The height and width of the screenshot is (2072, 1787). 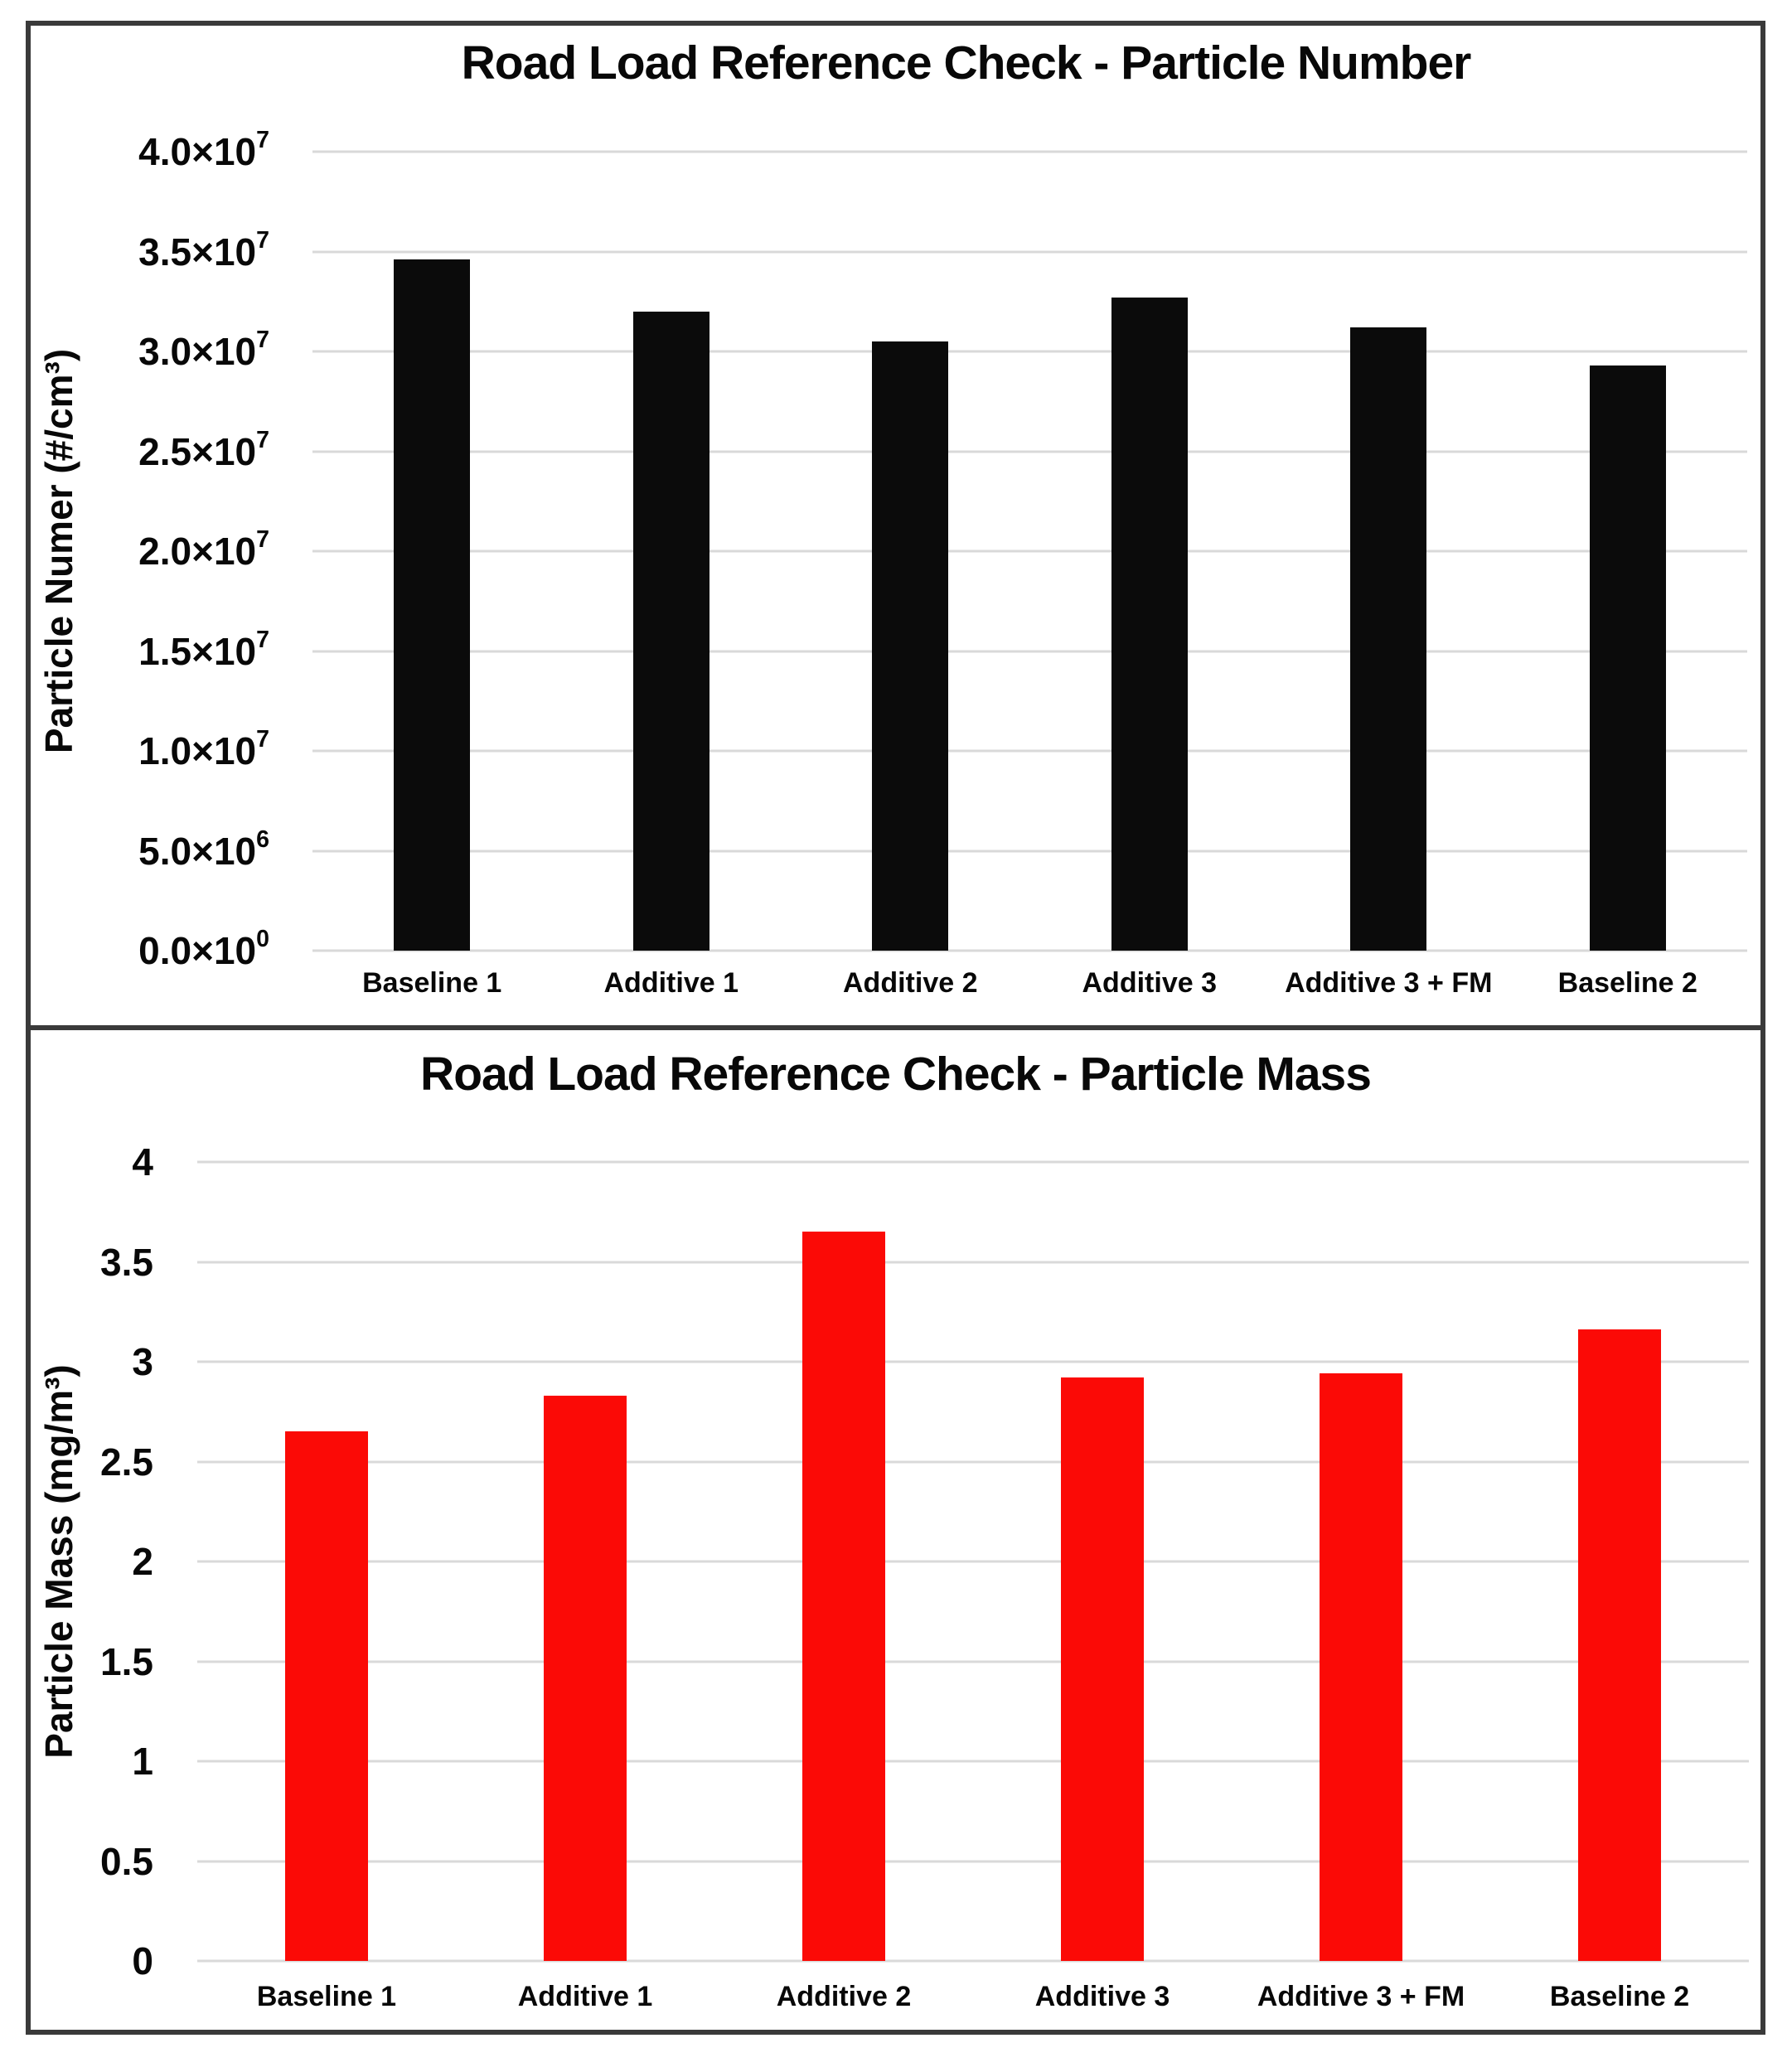 What do you see at coordinates (127, 1462) in the screenshot?
I see `y-tick-label: 2.5` at bounding box center [127, 1462].